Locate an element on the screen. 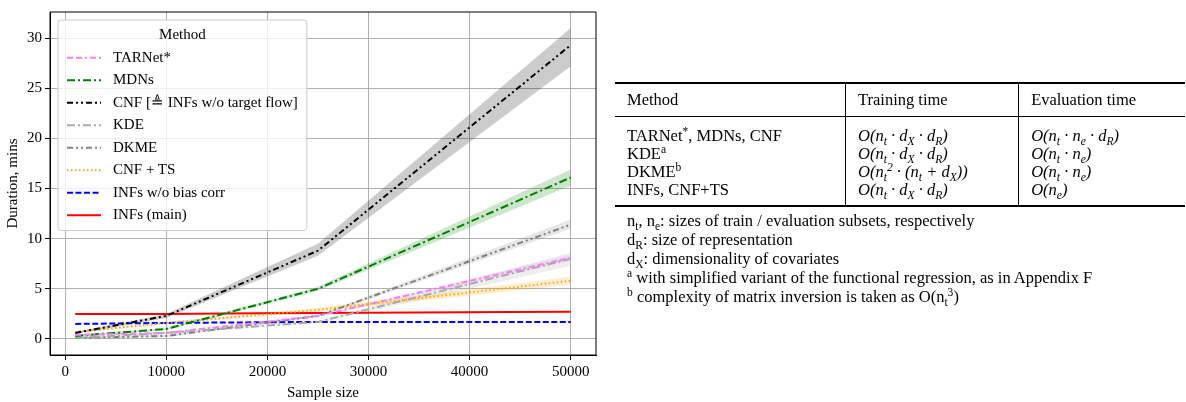 The width and height of the screenshot is (1186, 402). x-tick-label: 20000 is located at coordinates (267, 370).